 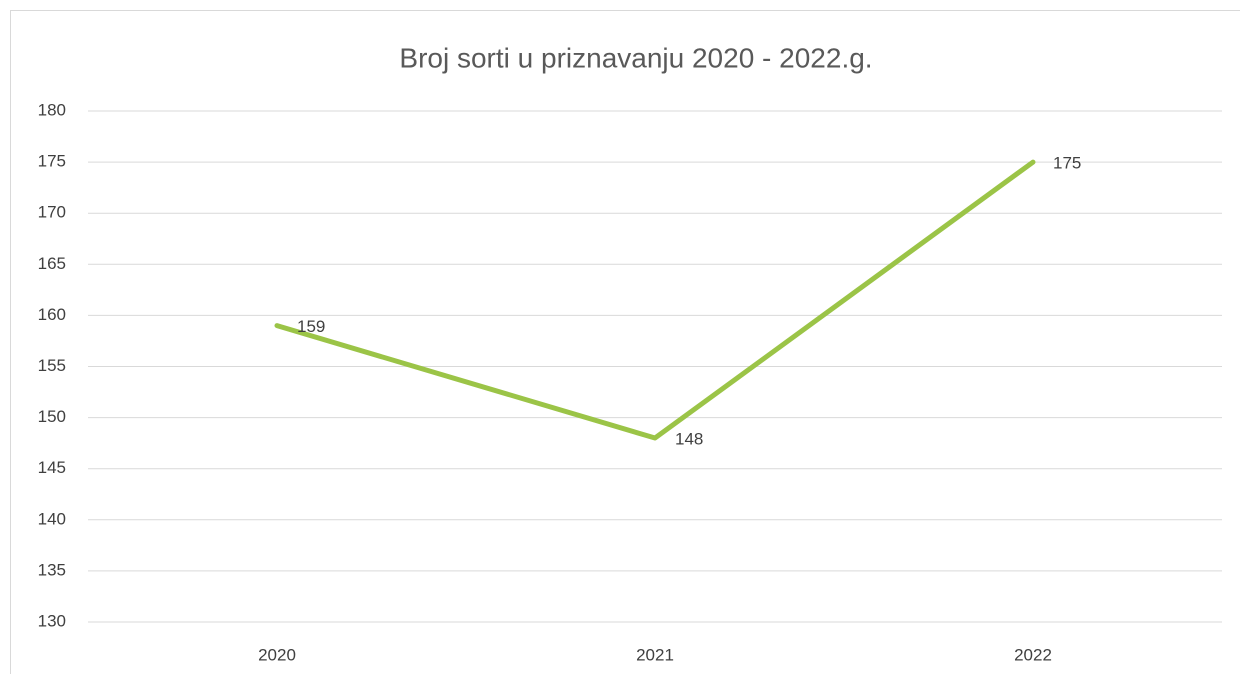 What do you see at coordinates (1067, 163) in the screenshot?
I see `data-label: 175` at bounding box center [1067, 163].